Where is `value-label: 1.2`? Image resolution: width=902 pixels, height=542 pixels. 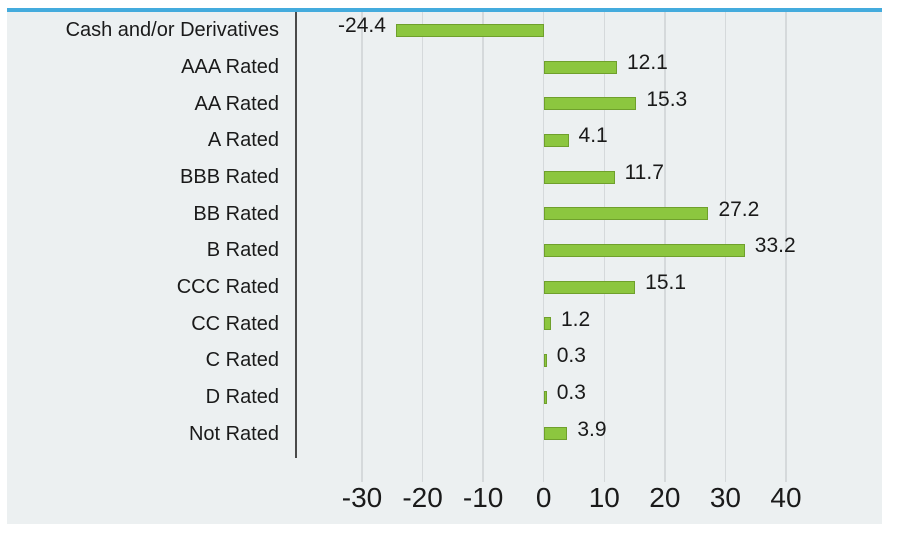 value-label: 1.2 is located at coordinates (575, 319).